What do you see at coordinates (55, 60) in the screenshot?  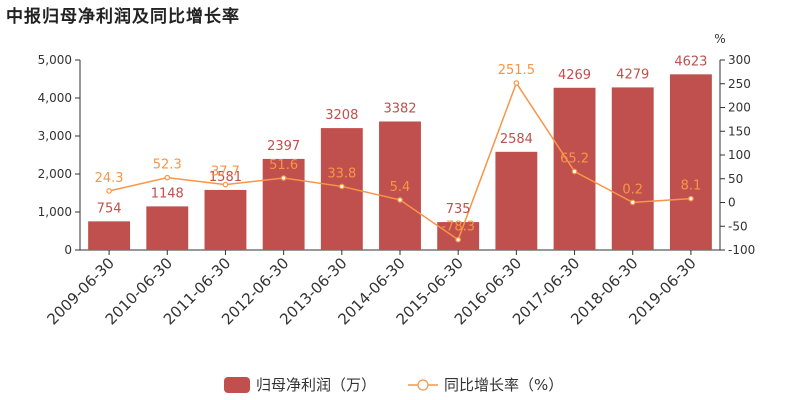 I see `left-tick-label: 5,000` at bounding box center [55, 60].